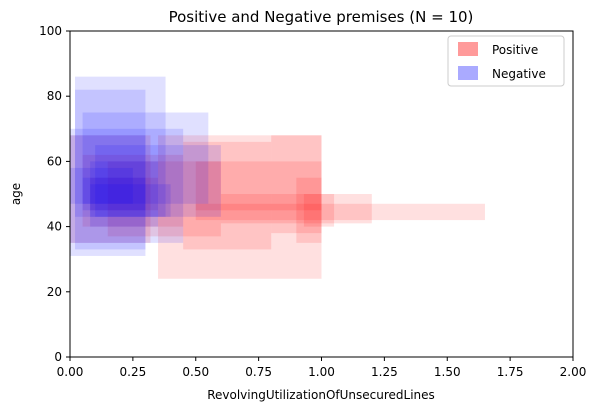  Describe the element at coordinates (50, 31) in the screenshot. I see `y-tick-label: 100` at that location.